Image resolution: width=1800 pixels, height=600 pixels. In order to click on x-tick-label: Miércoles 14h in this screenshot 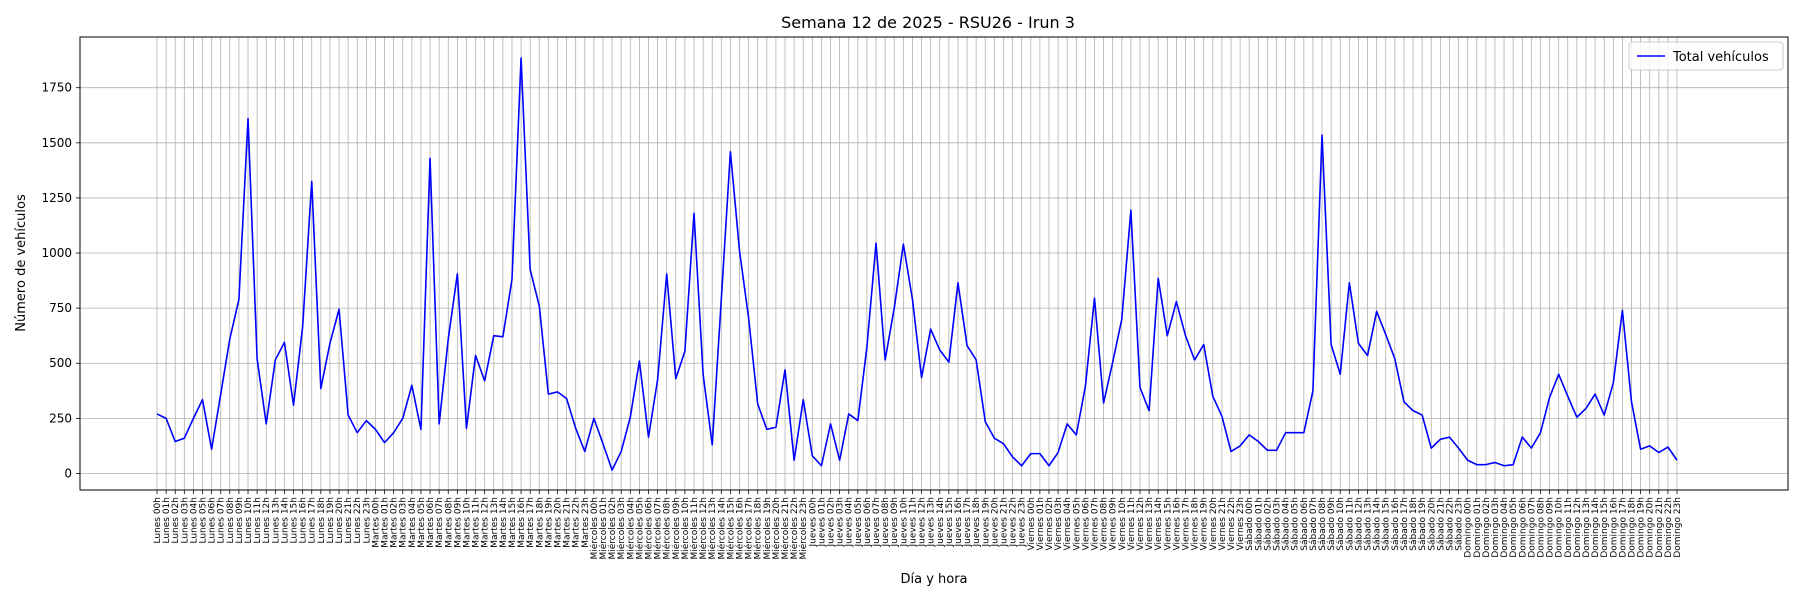, I will do `click(721, 528)`.